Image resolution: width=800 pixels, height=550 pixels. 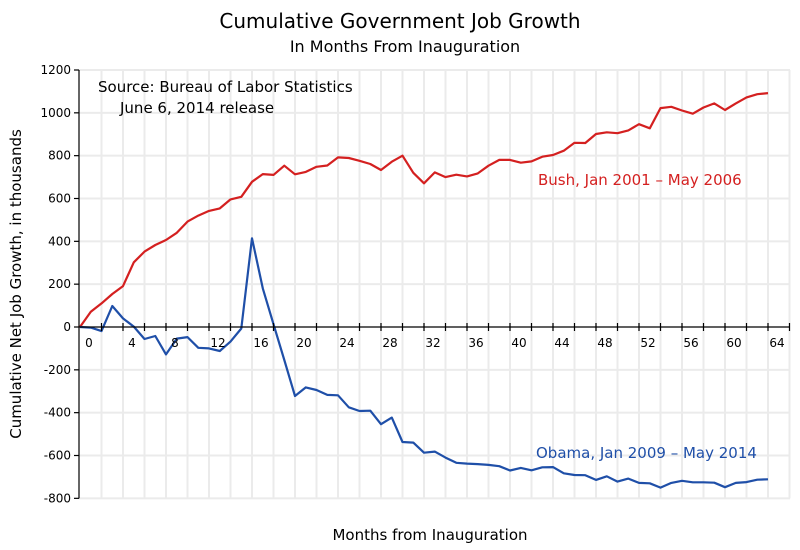 I want to click on x-tick-label: 64, so click(x=776, y=343).